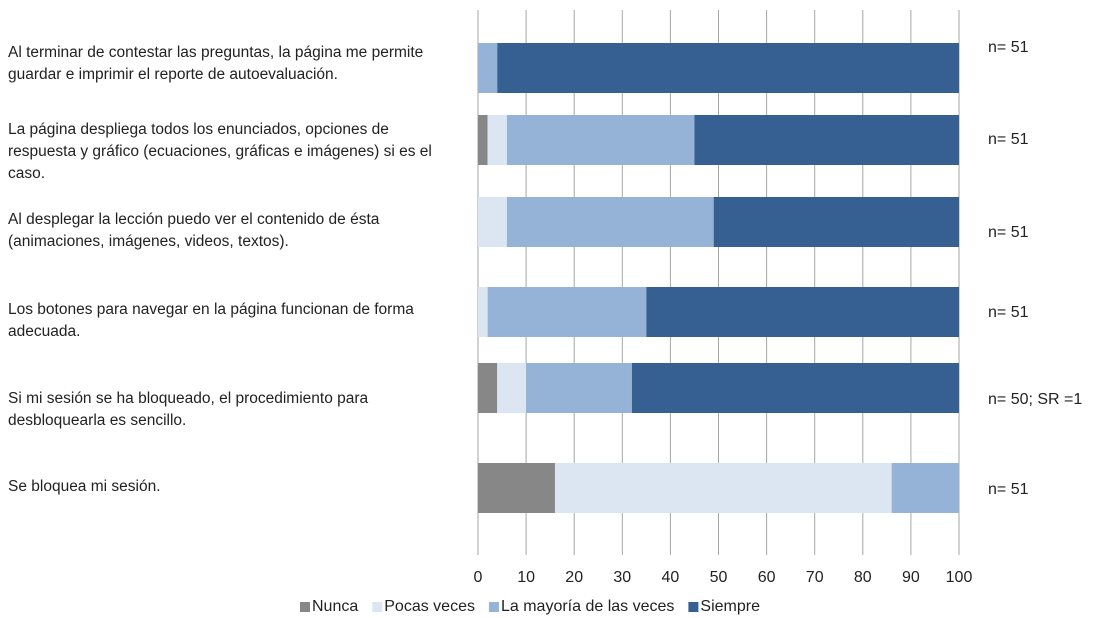  What do you see at coordinates (730, 606) in the screenshot?
I see `legend-label: Siempre` at bounding box center [730, 606].